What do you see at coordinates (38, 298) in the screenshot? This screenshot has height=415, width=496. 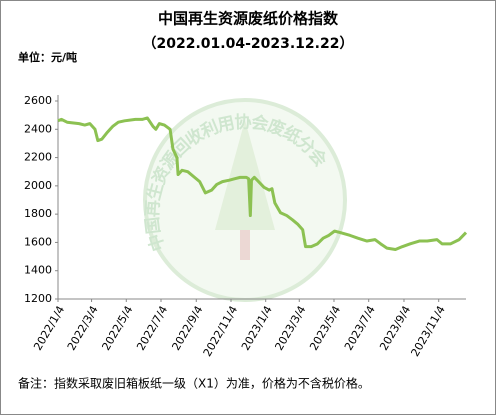 I see `y-tick-label: 1200` at bounding box center [38, 298].